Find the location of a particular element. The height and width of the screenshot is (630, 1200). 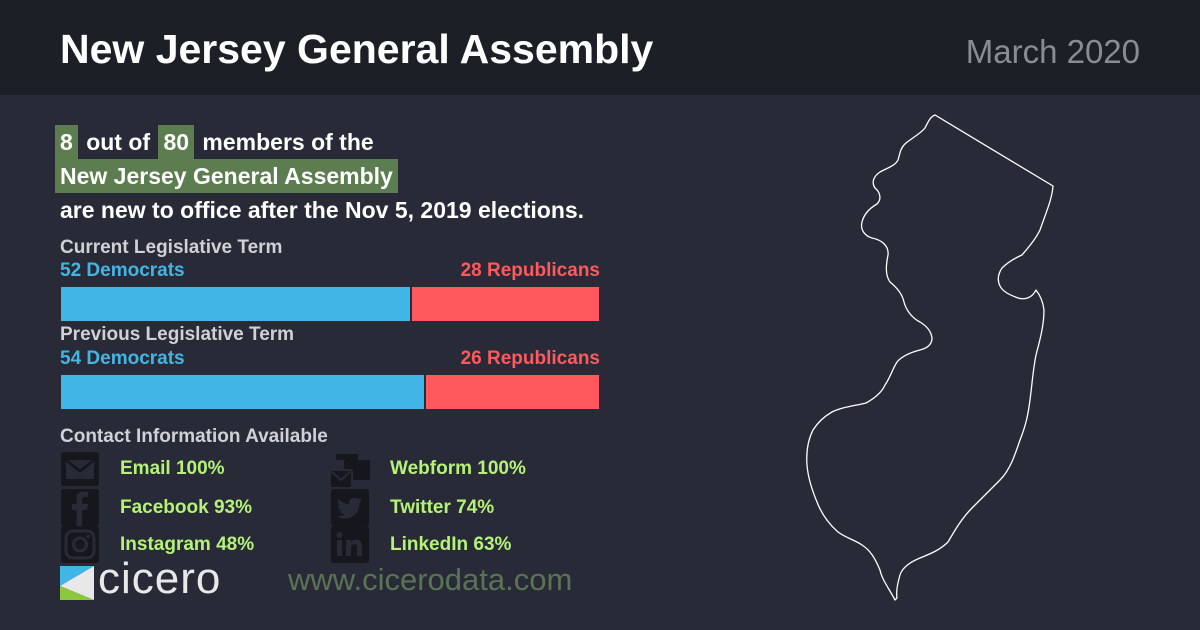

previous-term-bar is located at coordinates (330, 392).